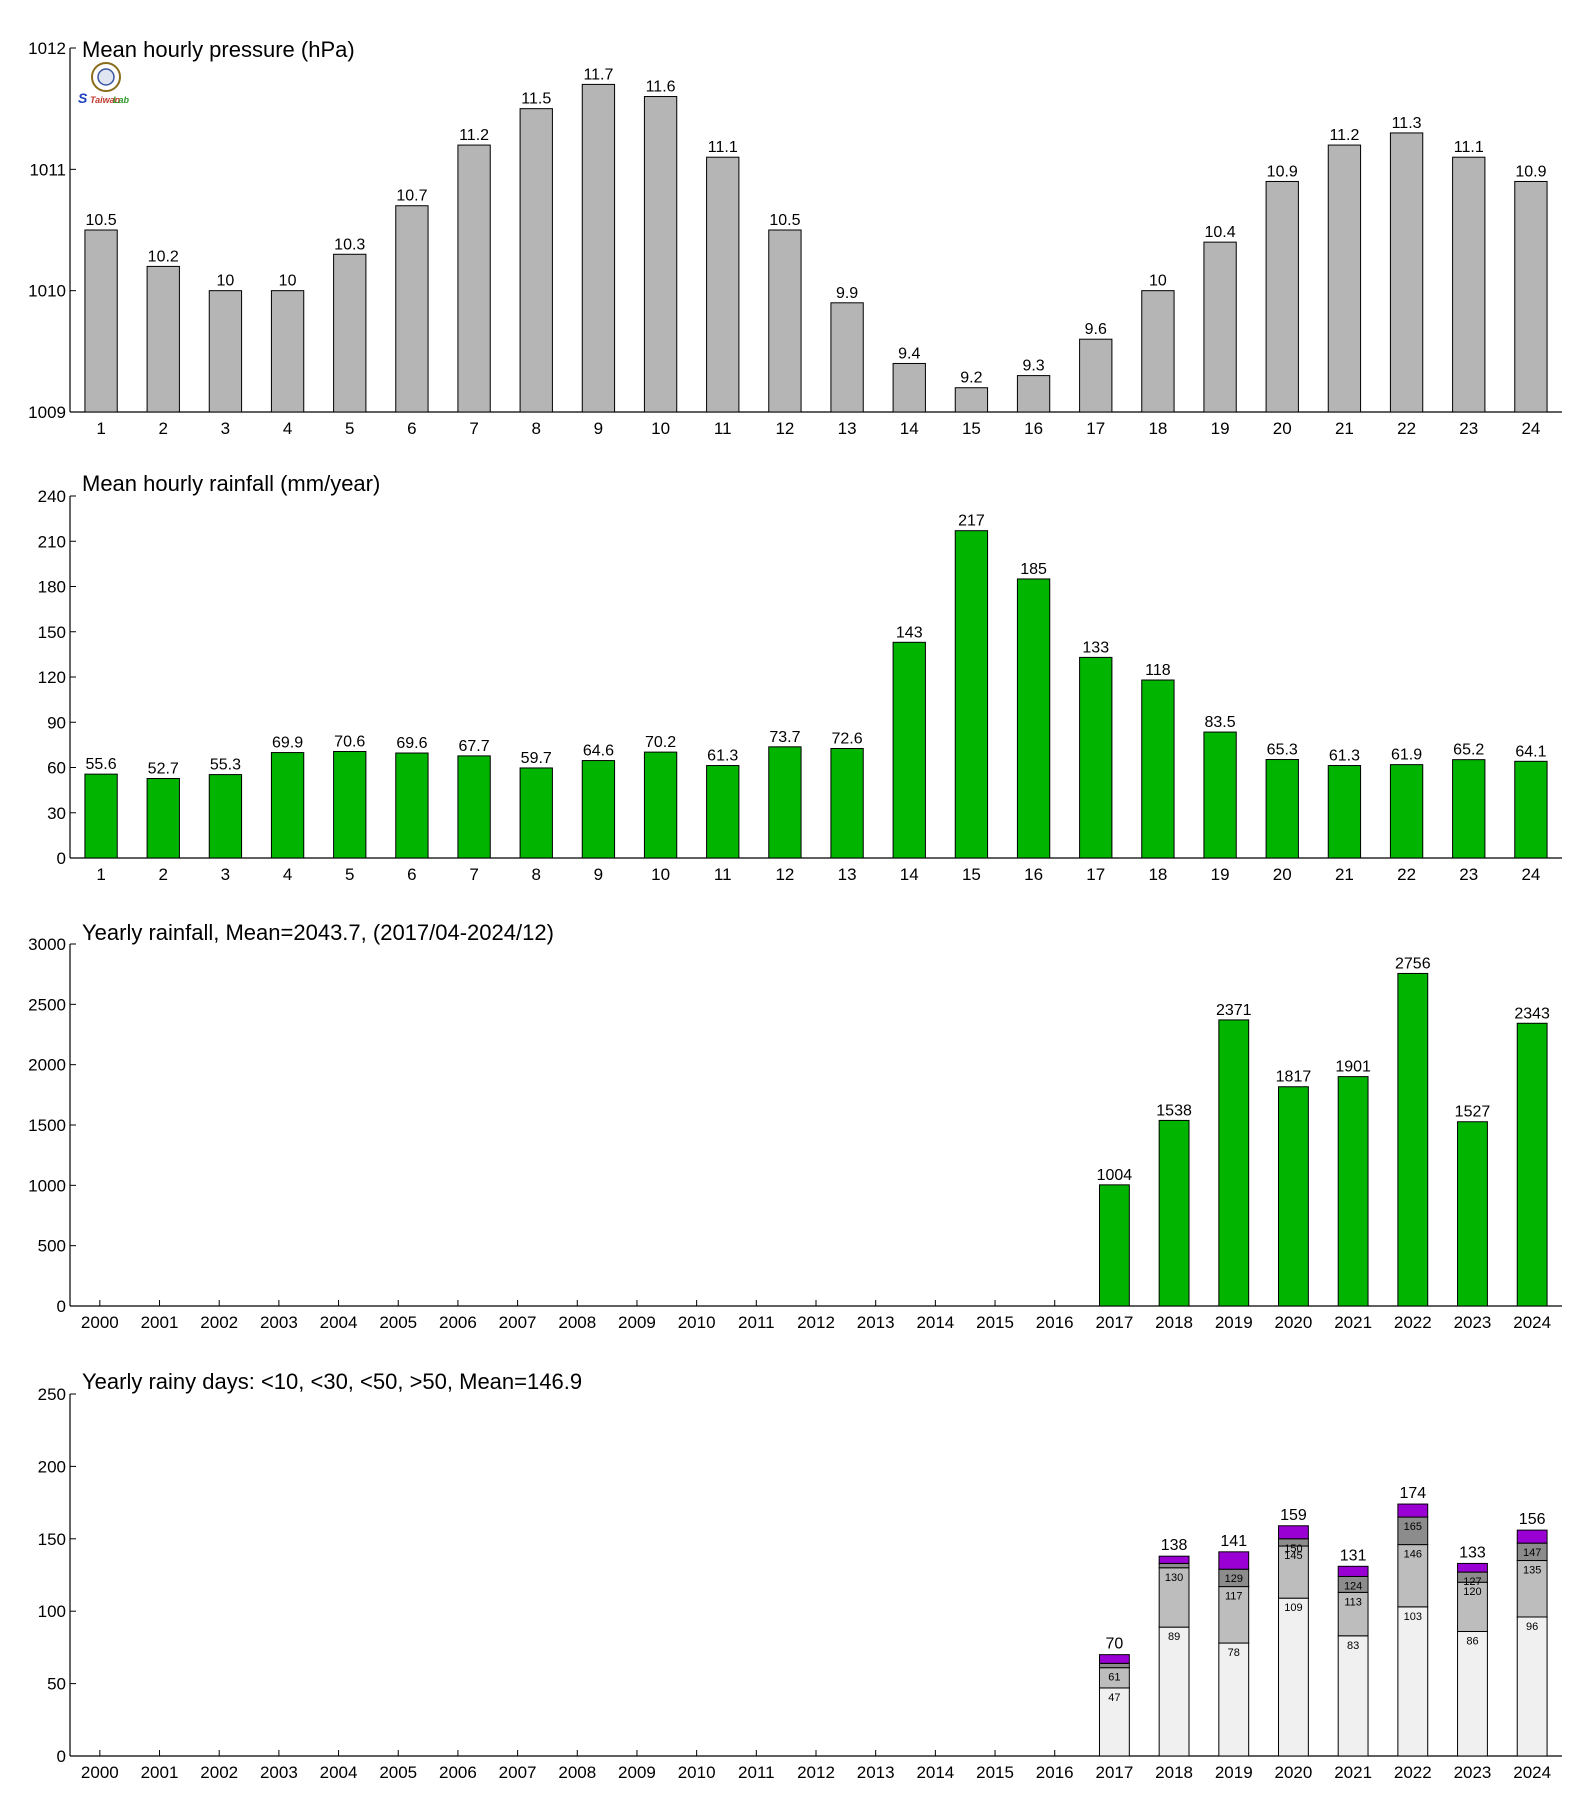 The width and height of the screenshot is (1580, 1800). What do you see at coordinates (1344, 874) in the screenshot?
I see `x-tick-label: 21` at bounding box center [1344, 874].